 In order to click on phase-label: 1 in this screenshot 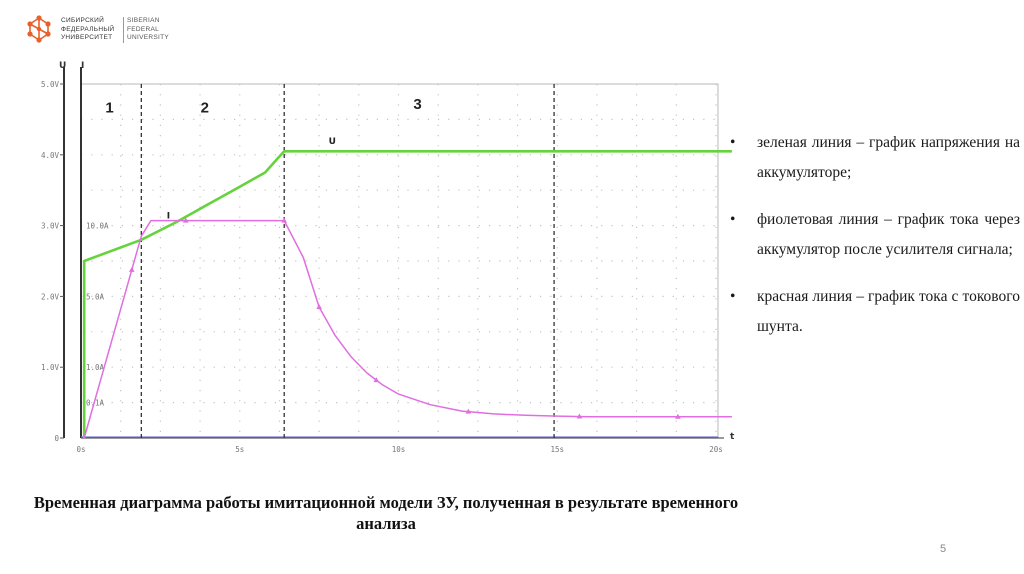, I will do `click(109, 107)`.